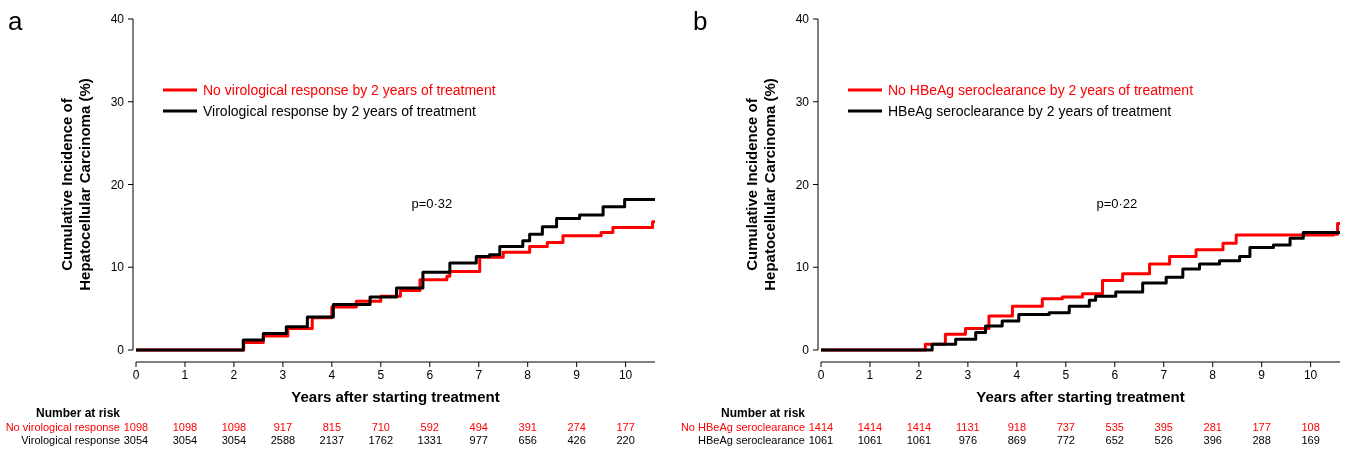 Image resolution: width=1346 pixels, height=455 pixels. What do you see at coordinates (1117, 203) in the screenshot?
I see `annotation: p=0·22` at bounding box center [1117, 203].